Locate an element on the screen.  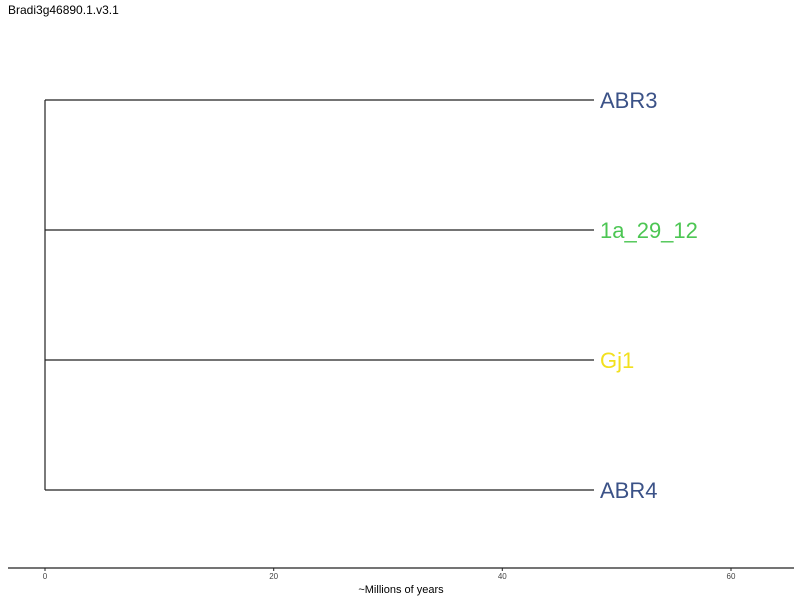
leaf-label-abr3: ABR3 is located at coordinates (628, 100).